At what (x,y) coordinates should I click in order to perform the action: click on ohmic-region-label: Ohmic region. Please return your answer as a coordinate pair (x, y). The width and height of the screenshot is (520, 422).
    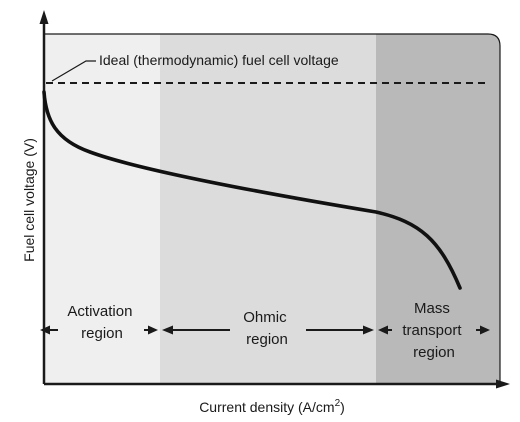
    Looking at the image, I should click on (267, 328).